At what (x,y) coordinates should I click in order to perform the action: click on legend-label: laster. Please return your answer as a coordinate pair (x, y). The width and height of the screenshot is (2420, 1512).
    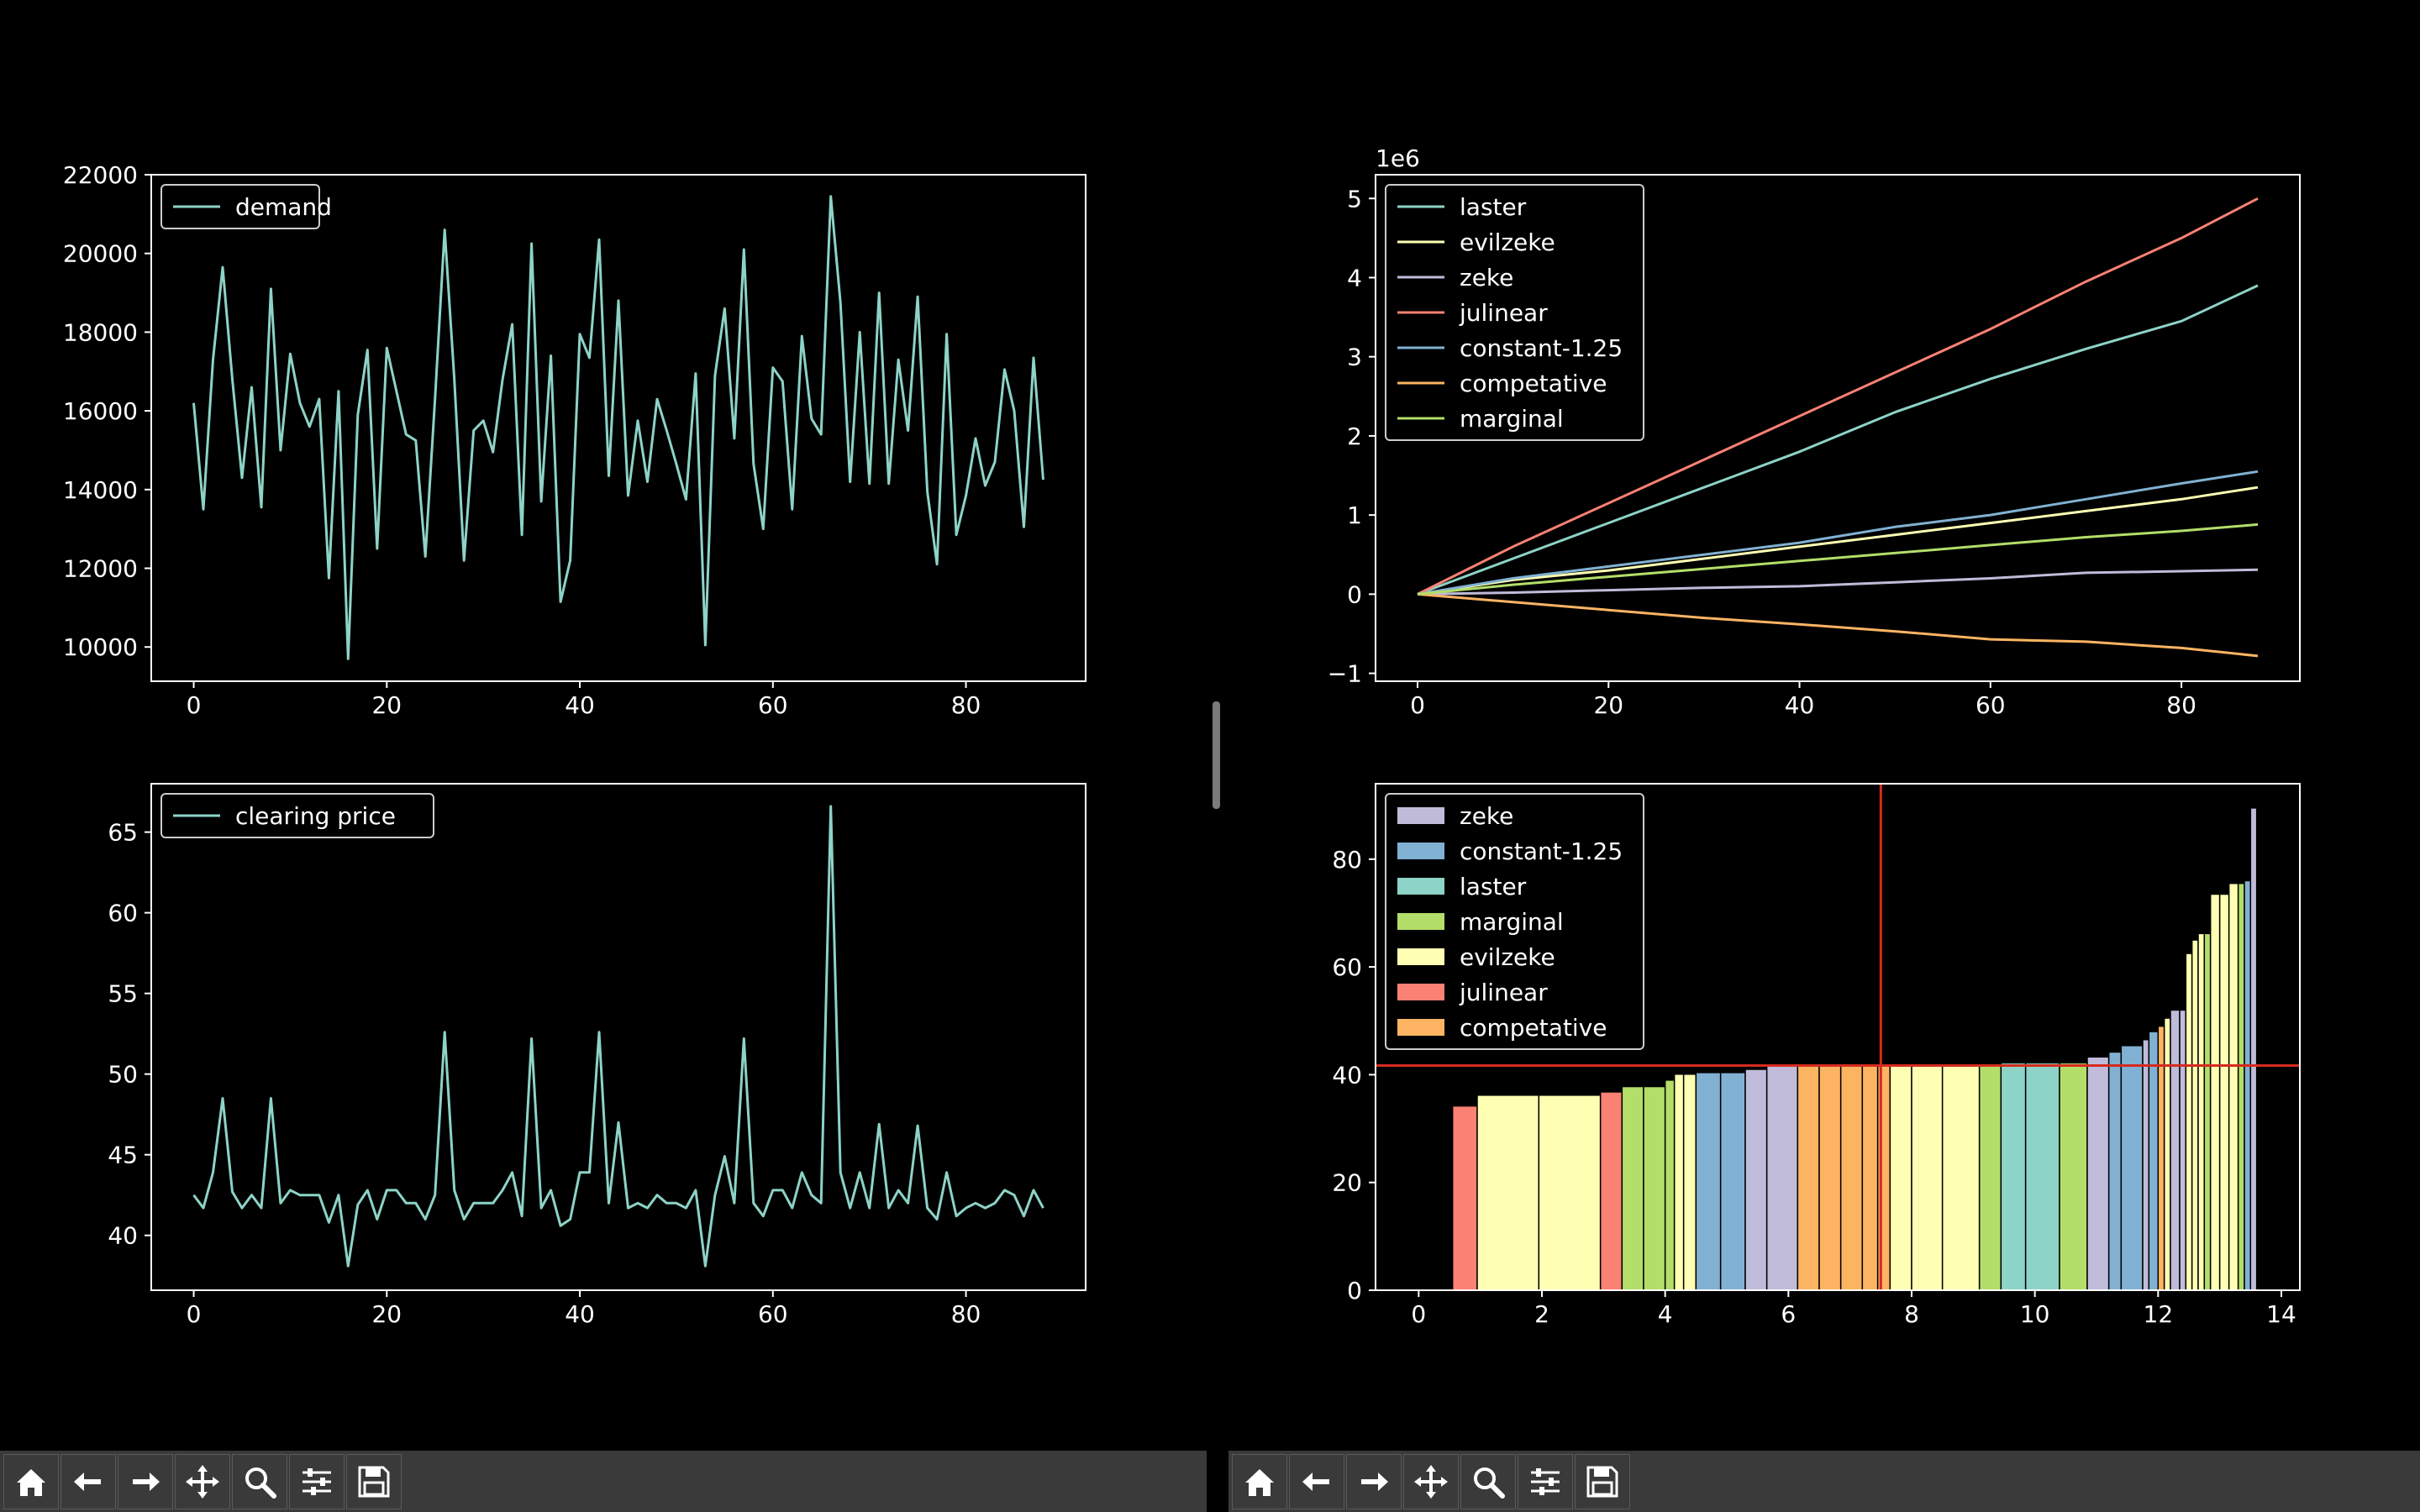
    Looking at the image, I should click on (1494, 207).